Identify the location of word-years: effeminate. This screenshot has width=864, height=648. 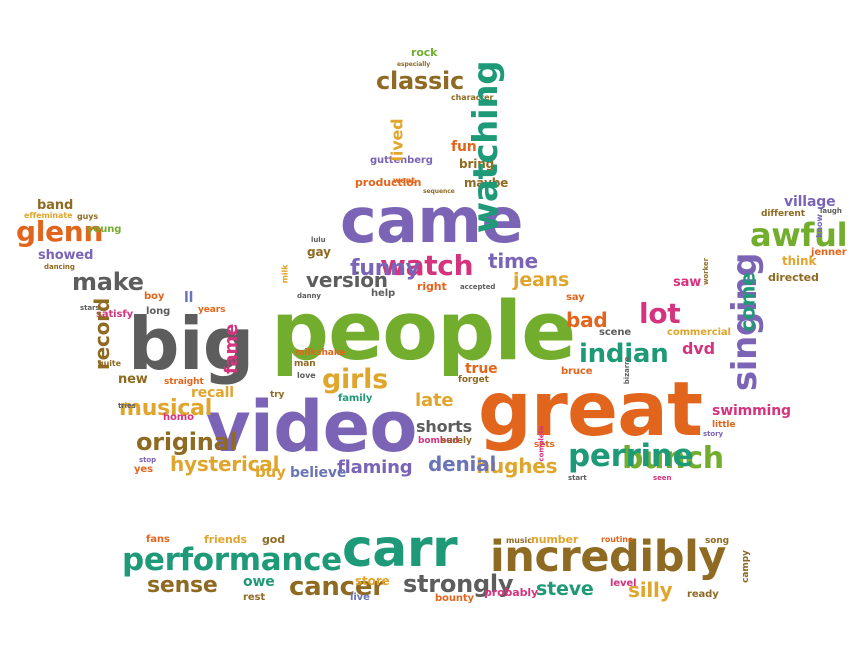
(48, 215).